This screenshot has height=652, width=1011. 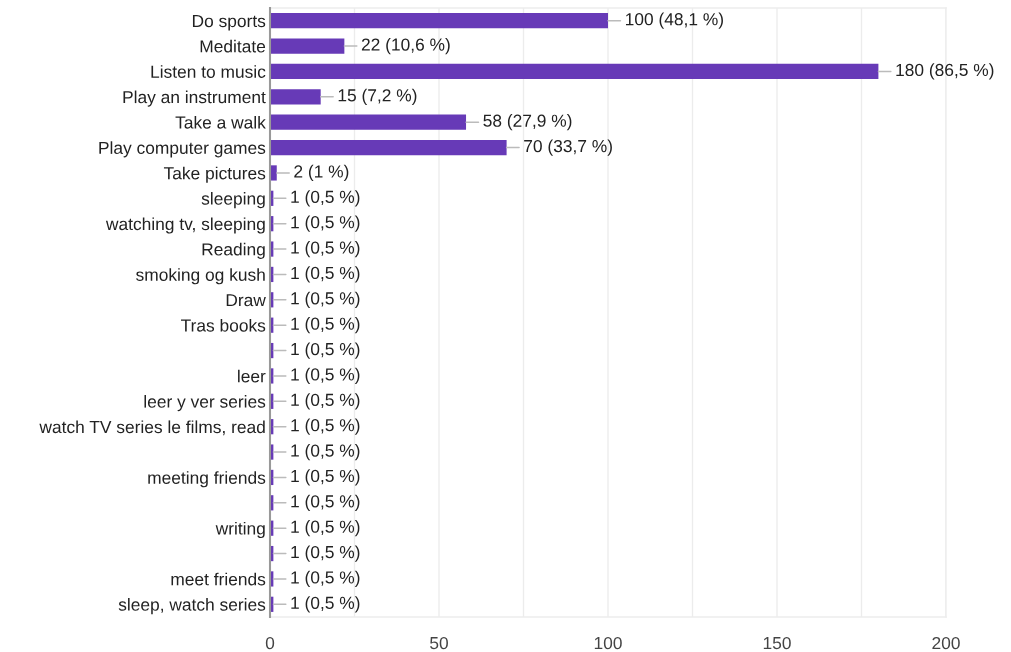 What do you see at coordinates (568, 147) in the screenshot?
I see `data-label: 70 (33,7 %)` at bounding box center [568, 147].